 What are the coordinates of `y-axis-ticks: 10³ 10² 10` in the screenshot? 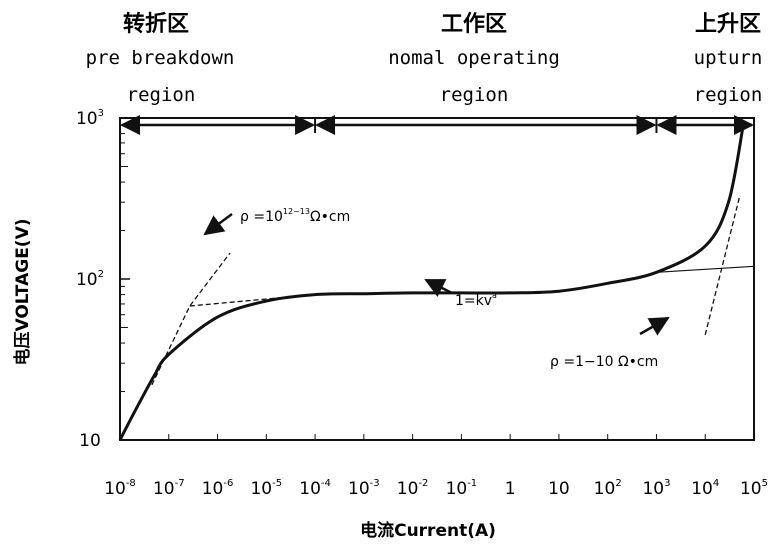 It's located at (103, 279).